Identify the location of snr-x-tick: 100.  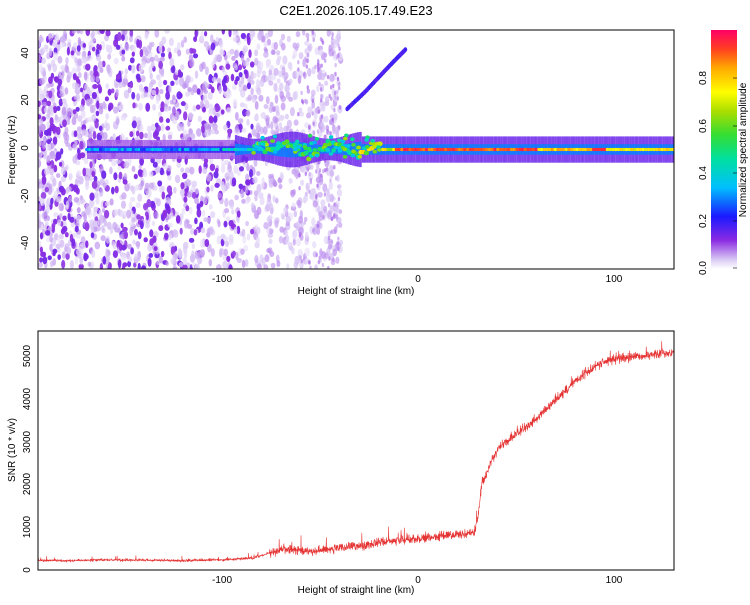
(614, 580).